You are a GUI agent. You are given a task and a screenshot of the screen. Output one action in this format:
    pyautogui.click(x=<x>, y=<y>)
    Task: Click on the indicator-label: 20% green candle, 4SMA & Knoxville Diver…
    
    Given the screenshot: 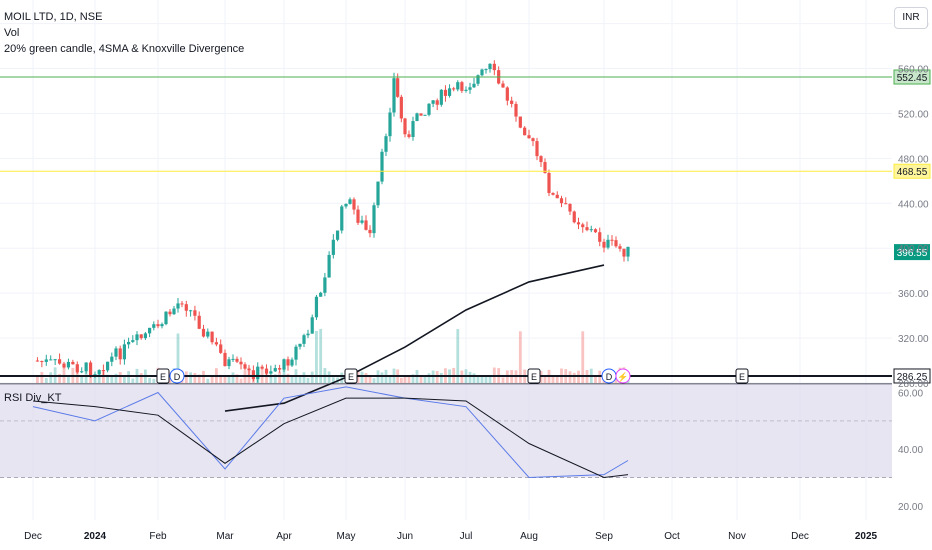 What is the action you would take?
    pyautogui.click(x=124, y=49)
    